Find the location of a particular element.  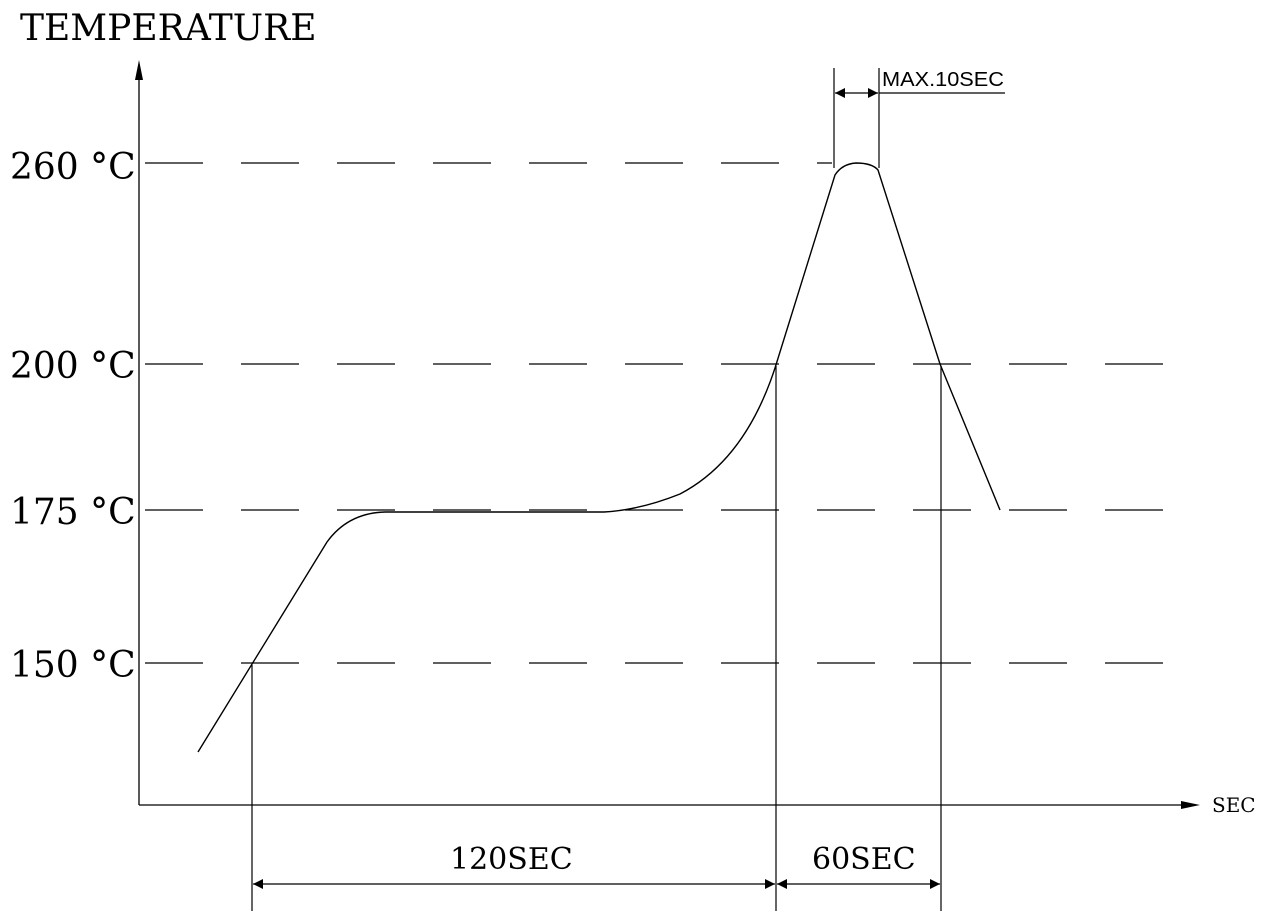

level-label-175: 175 °C is located at coordinates (73, 512).